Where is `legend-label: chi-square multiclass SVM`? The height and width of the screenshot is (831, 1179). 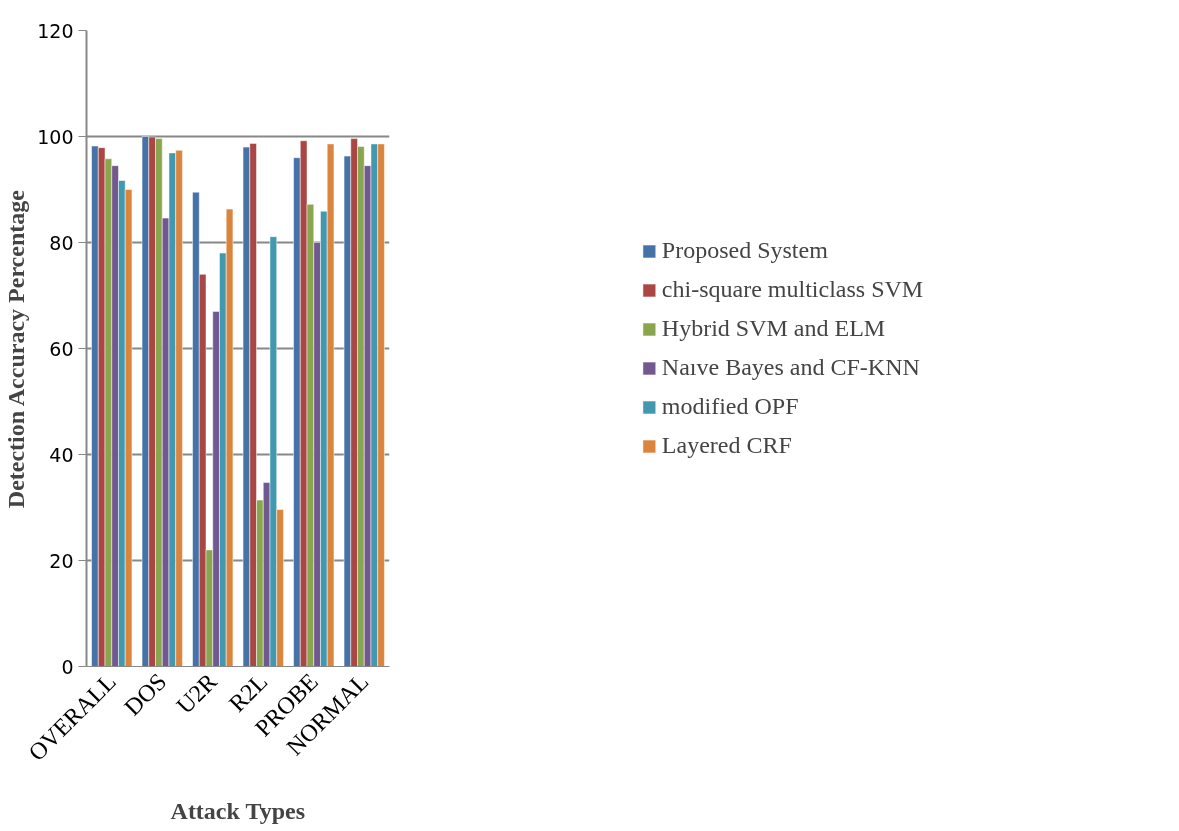
legend-label: chi-square multiclass SVM is located at coordinates (792, 289).